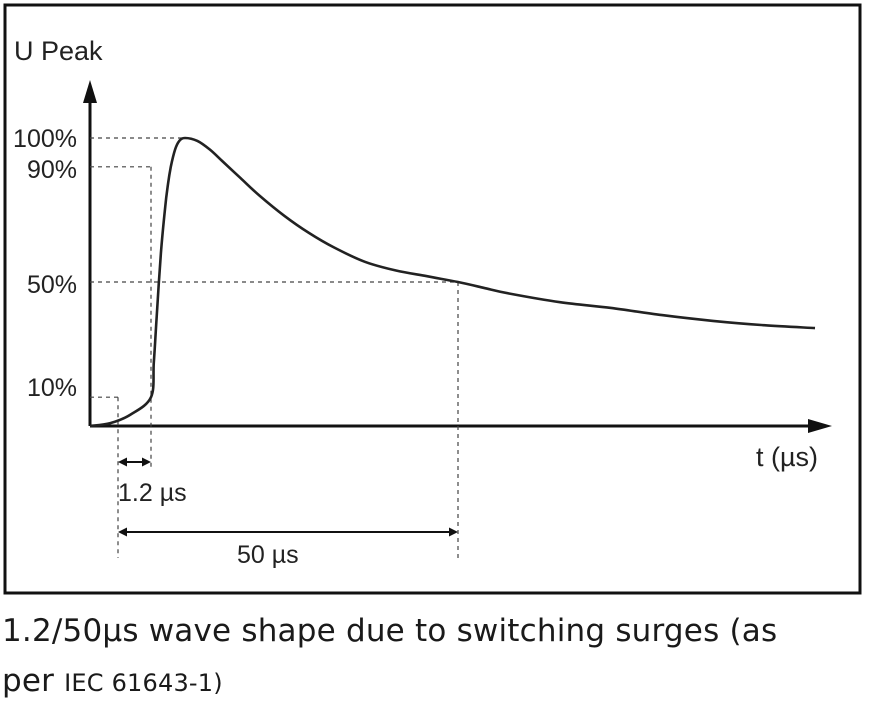  Describe the element at coordinates (134, 462) in the screenshot. I see `front-time-dimension-arrow` at that location.